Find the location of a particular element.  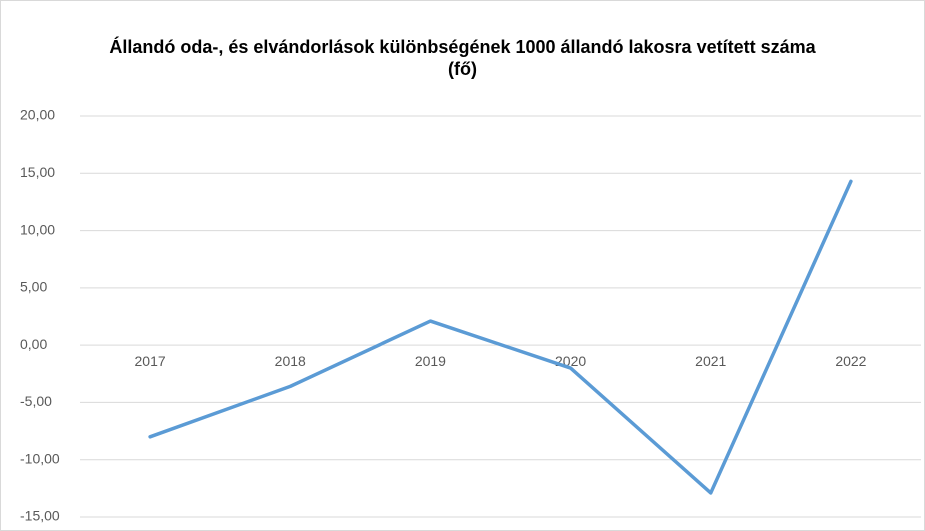

y-tick-label: -10,00 is located at coordinates (40, 458).